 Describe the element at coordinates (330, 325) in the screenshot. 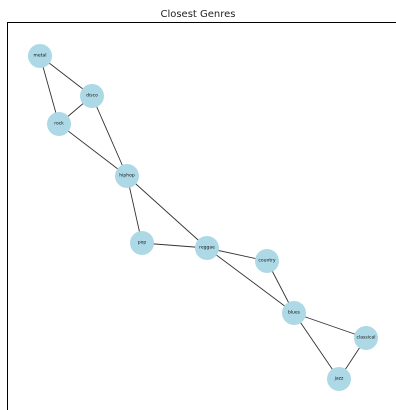

I see `edge-blues-classical` at that location.